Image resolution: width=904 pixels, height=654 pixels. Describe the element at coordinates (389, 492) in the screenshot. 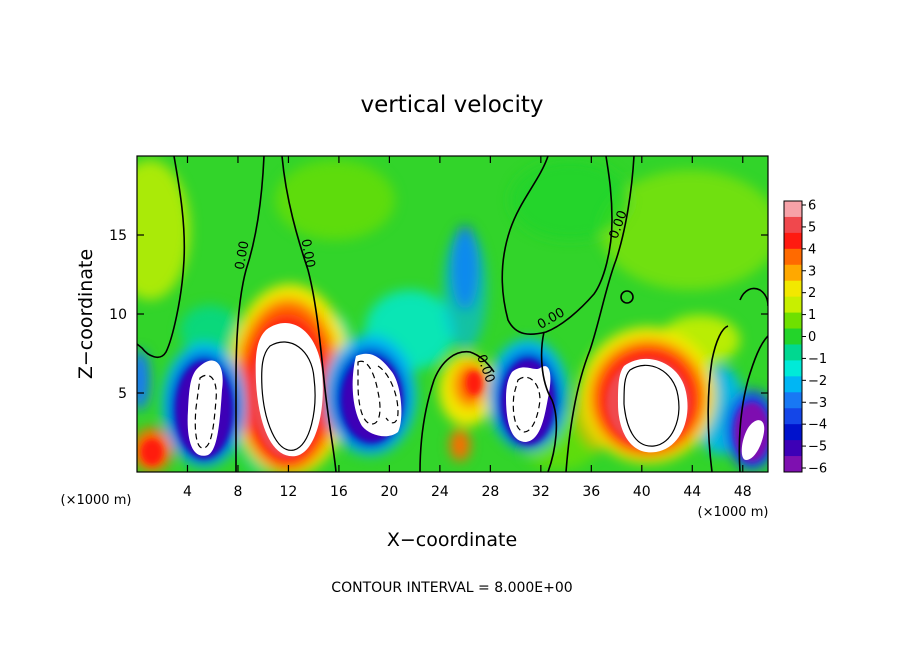

I see `x-tick-label: 20` at that location.